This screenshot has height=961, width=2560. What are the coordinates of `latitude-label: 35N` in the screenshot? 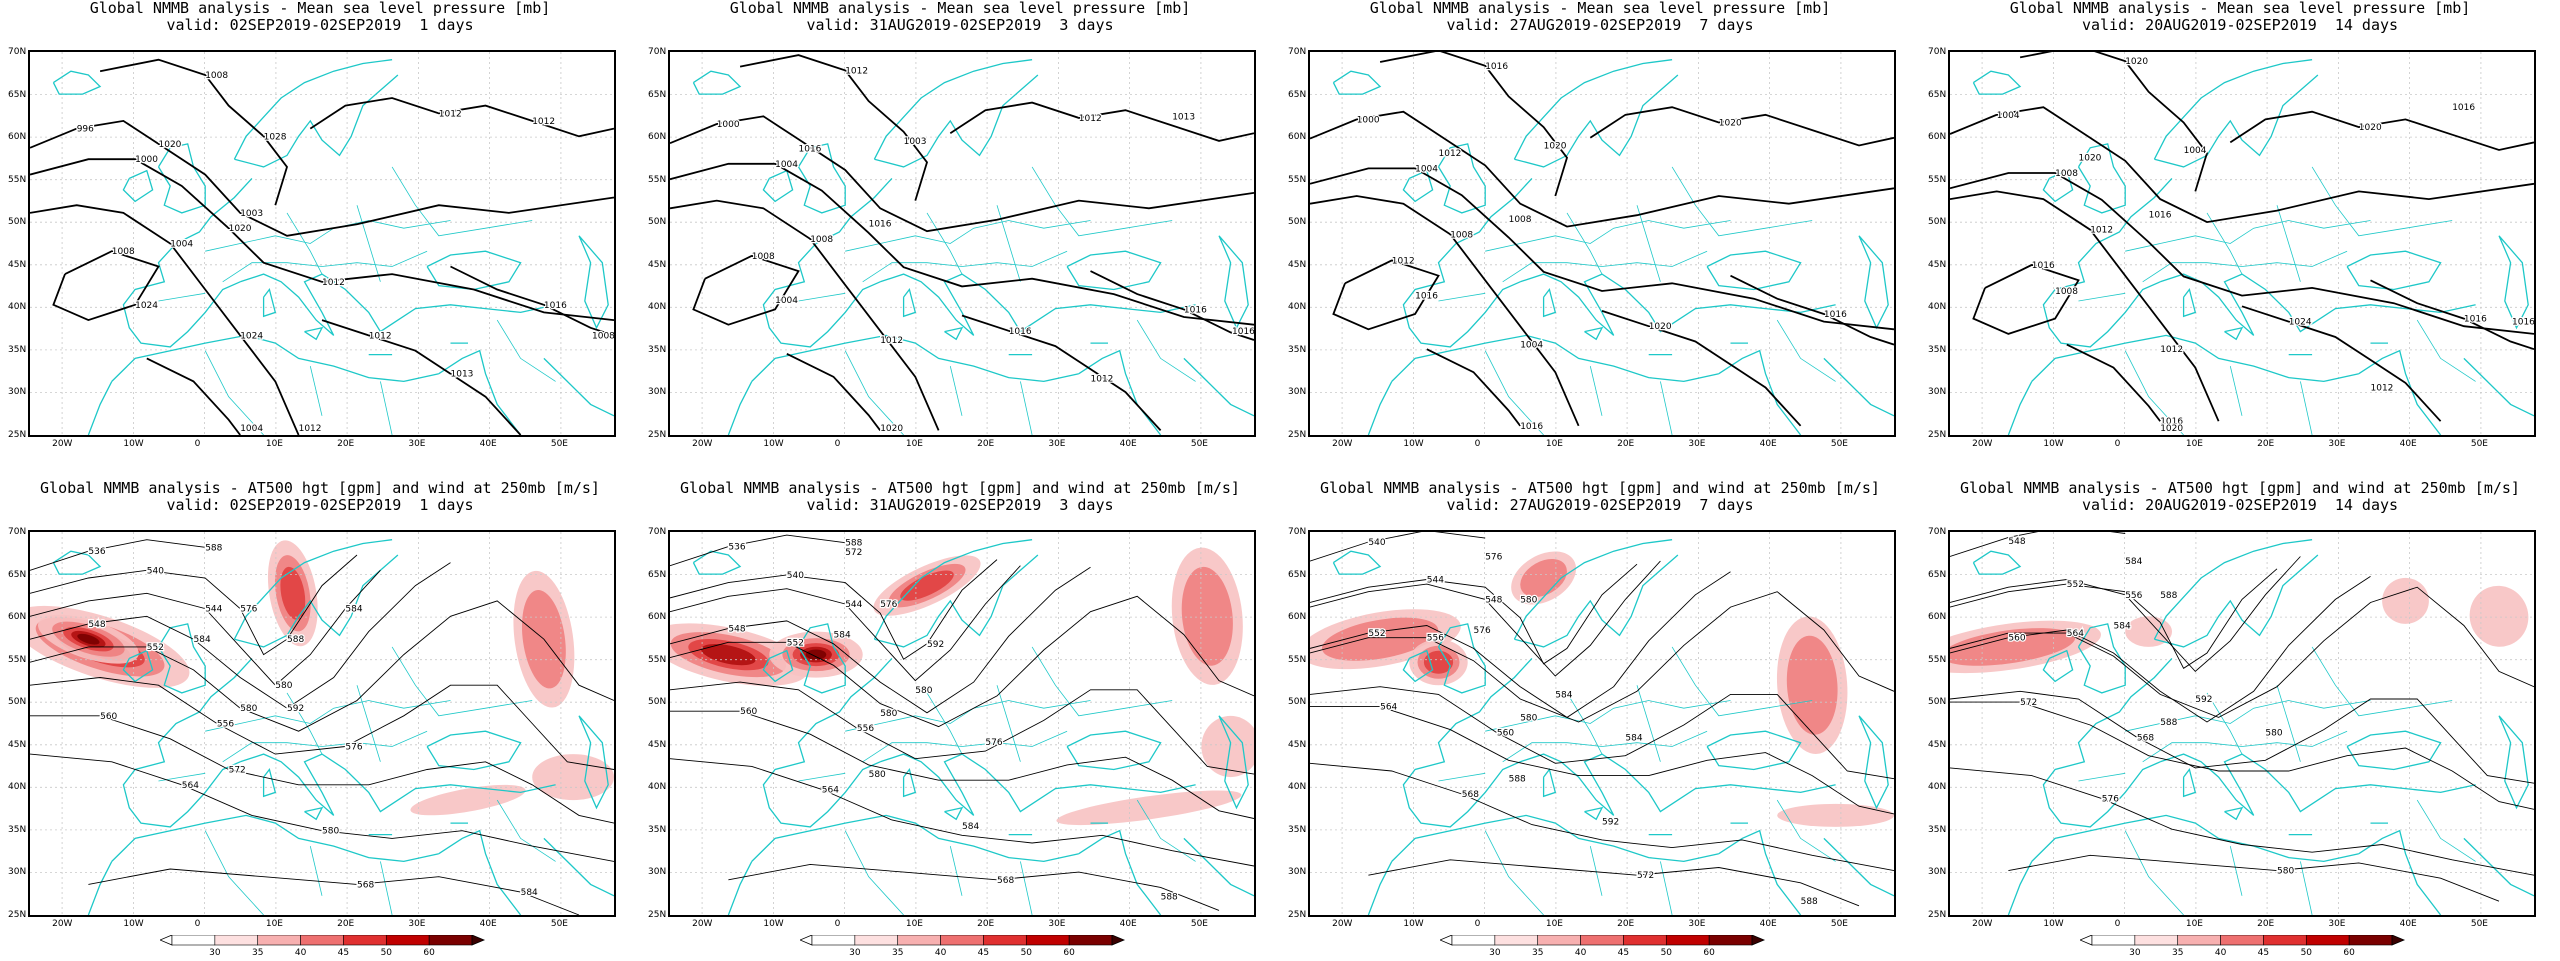 It's located at (17, 829).